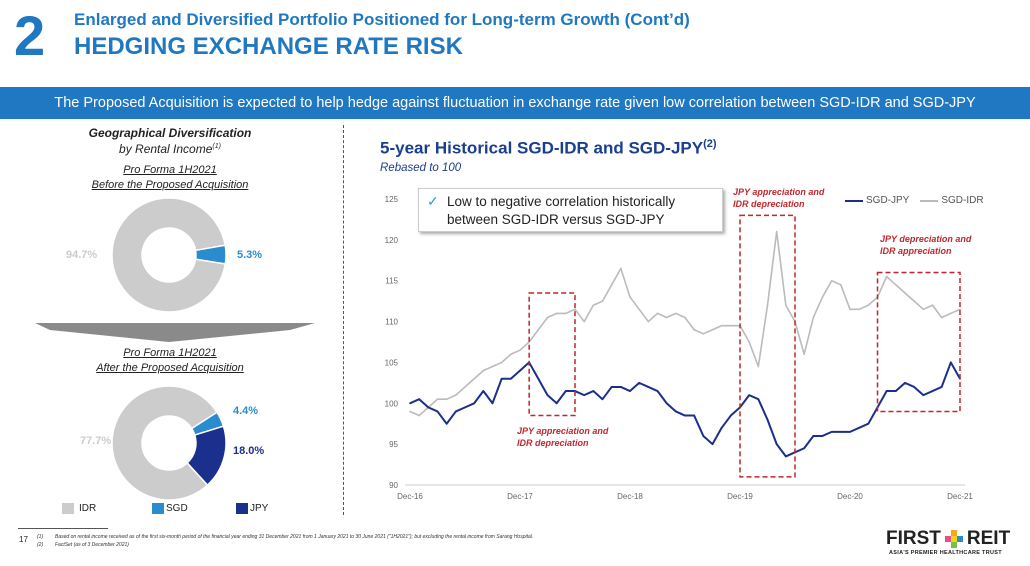  What do you see at coordinates (250, 255) in the screenshot?
I see `sgd-pct-before: 5.3%` at bounding box center [250, 255].